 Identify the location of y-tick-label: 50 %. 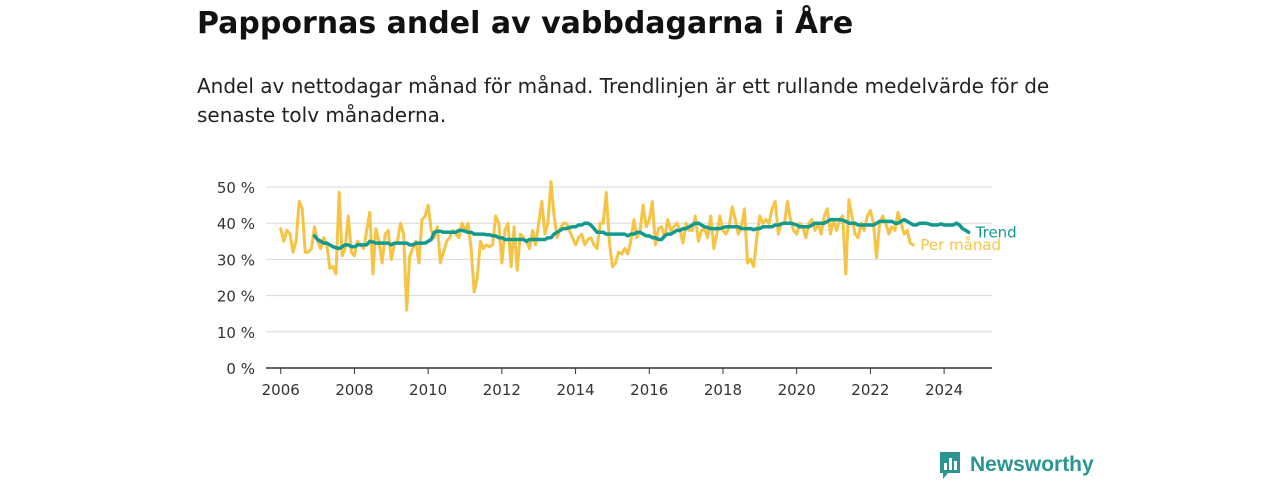
(236, 188).